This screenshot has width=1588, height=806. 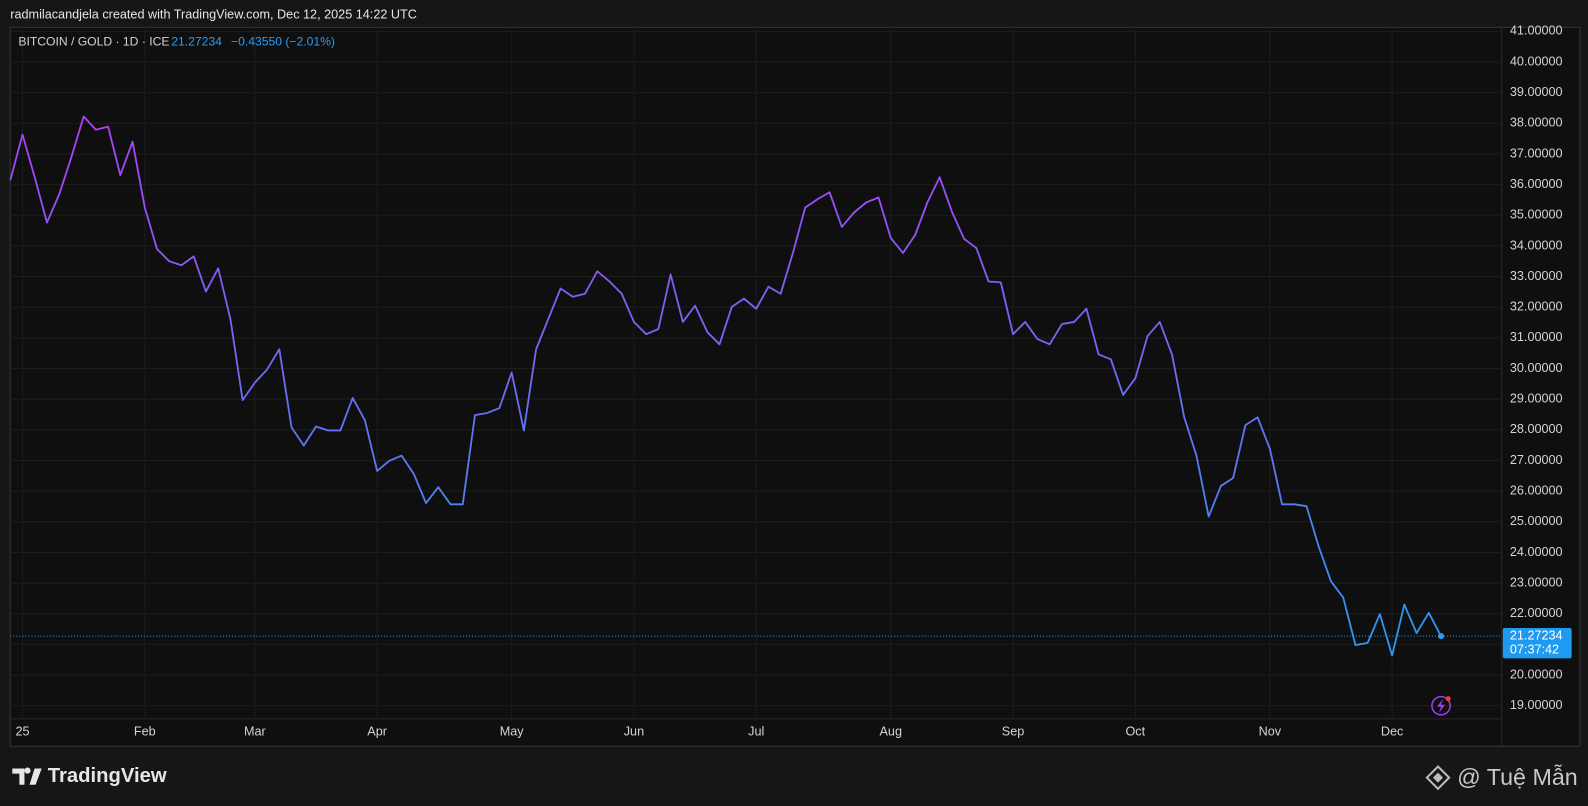 I want to click on y-tick-label: 23.00000, so click(x=1536, y=582).